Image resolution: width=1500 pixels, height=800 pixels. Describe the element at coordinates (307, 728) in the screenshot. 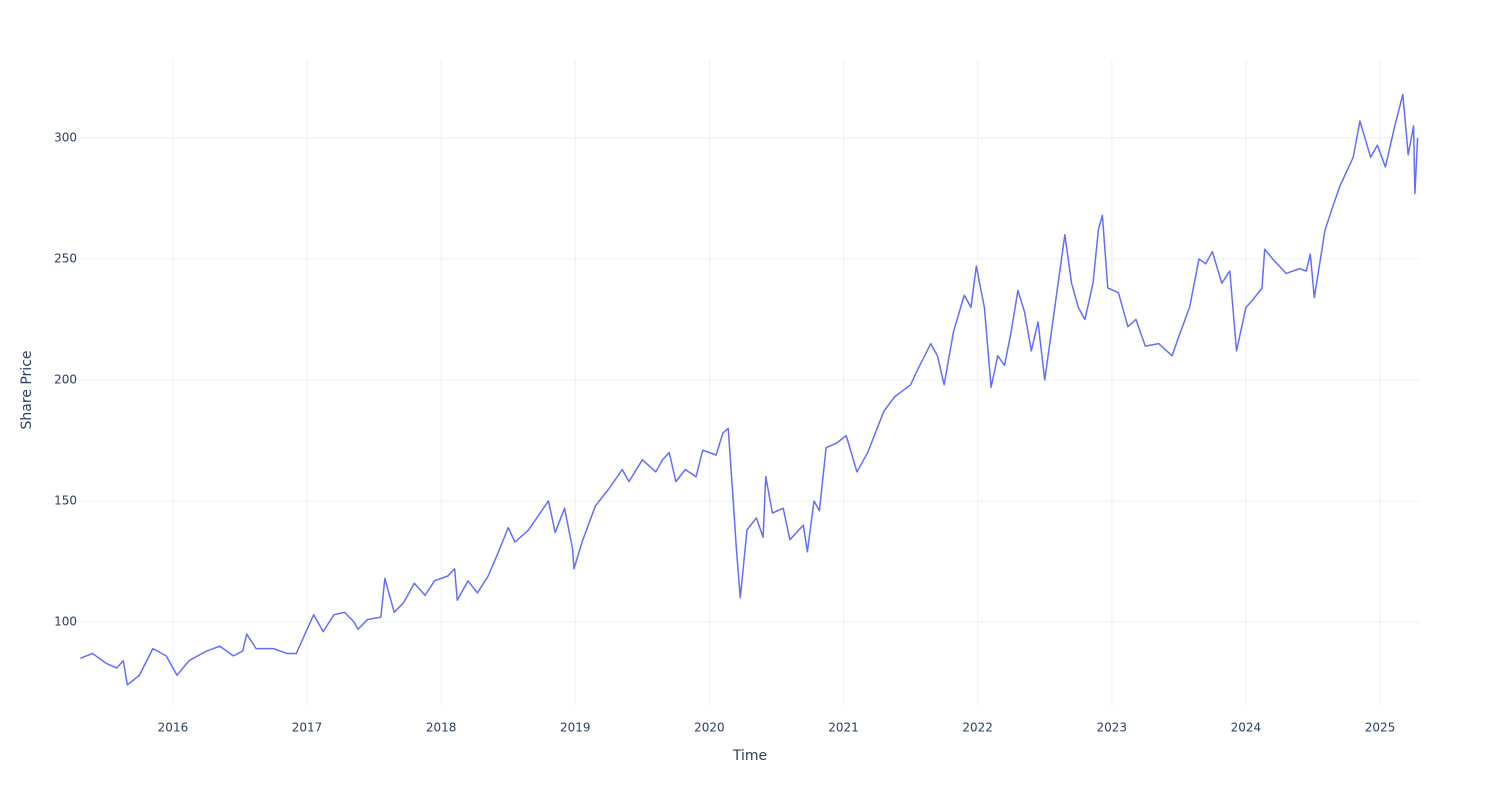

I see `x-tick-label: 2017` at that location.